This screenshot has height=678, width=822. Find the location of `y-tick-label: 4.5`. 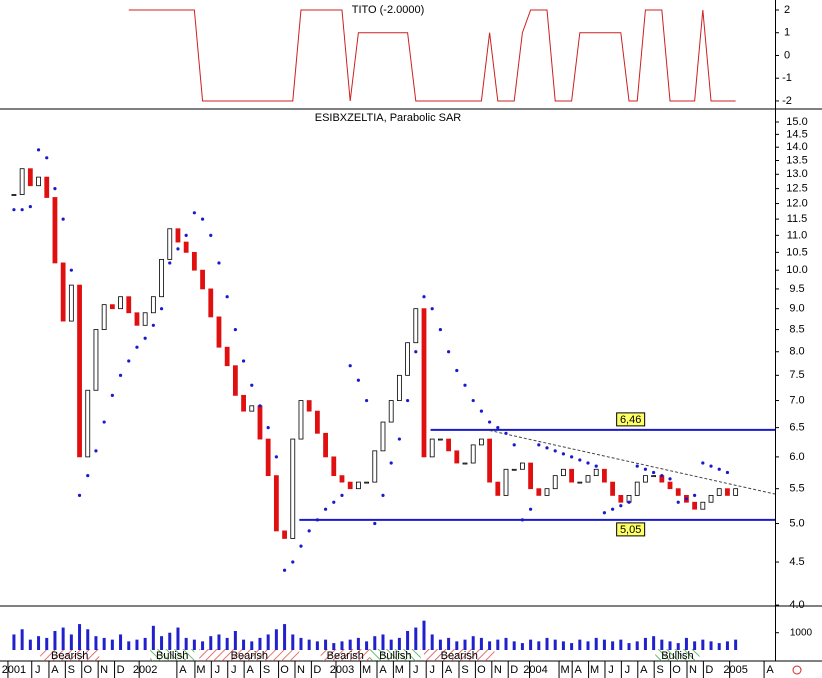

y-tick-label: 4.5 is located at coordinates (796, 562).